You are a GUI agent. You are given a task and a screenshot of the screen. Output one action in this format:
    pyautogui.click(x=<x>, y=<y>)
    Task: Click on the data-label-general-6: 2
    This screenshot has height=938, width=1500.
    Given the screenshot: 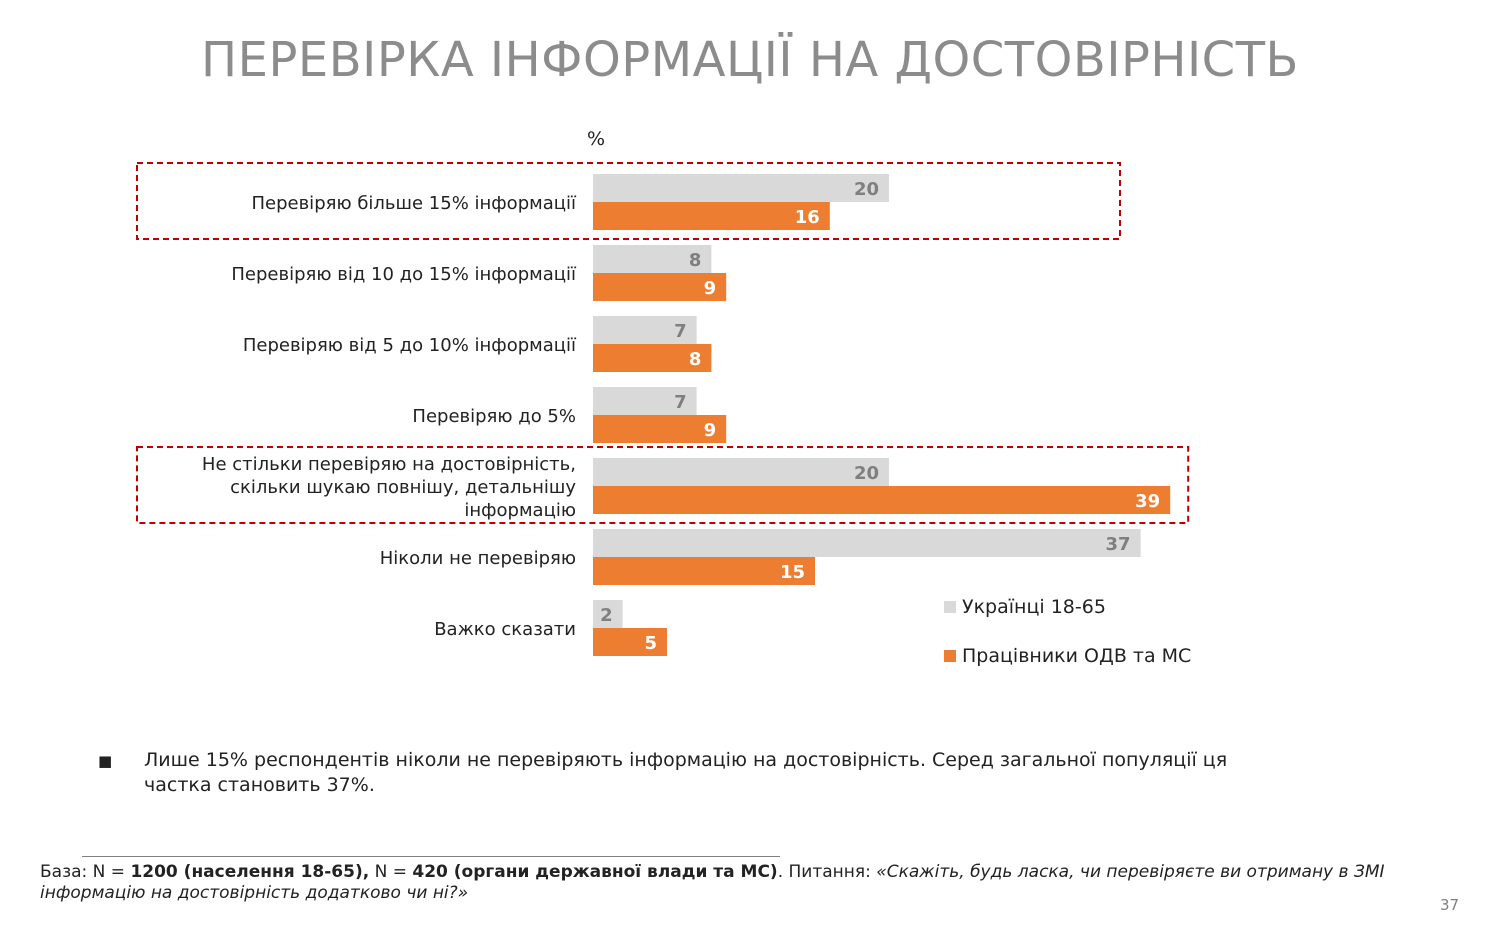 What is the action you would take?
    pyautogui.click(x=606, y=615)
    